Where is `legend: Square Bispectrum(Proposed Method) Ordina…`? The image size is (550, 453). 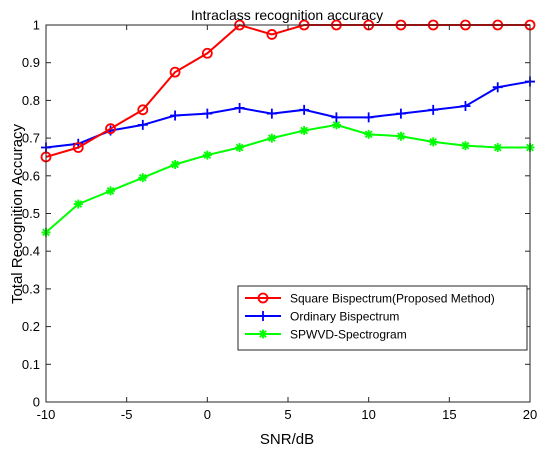
legend: Square Bispectrum(Proposed Method) Ordina… is located at coordinates (382, 318).